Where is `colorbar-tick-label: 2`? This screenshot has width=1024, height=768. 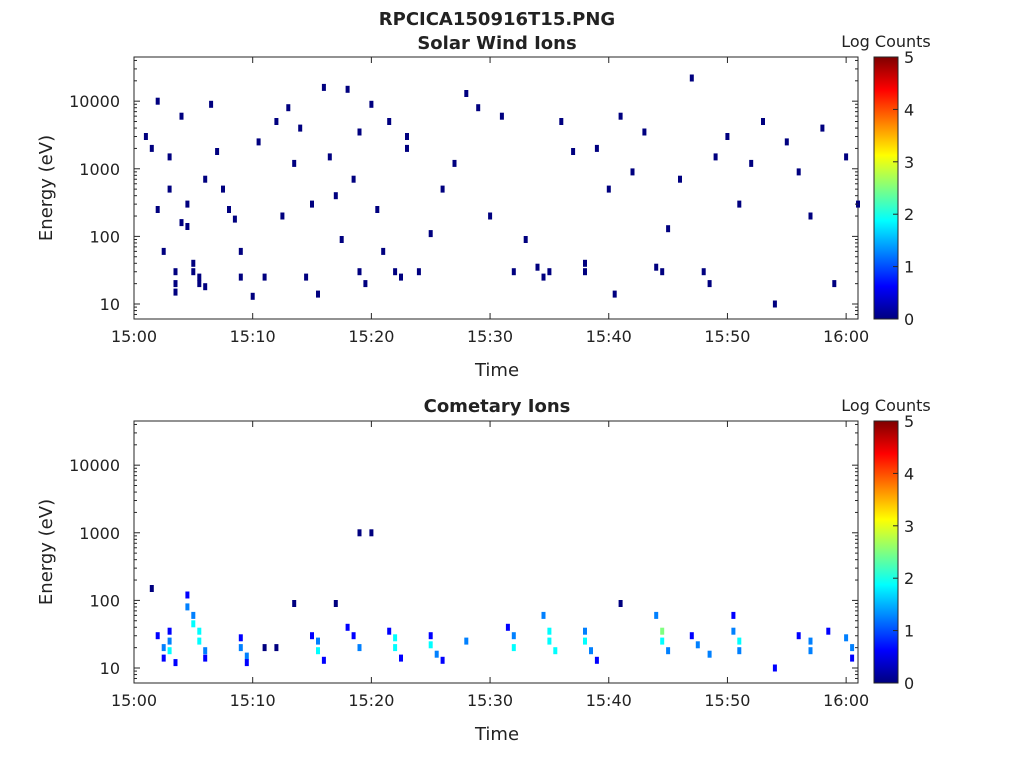 colorbar-tick-label: 2 is located at coordinates (909, 578).